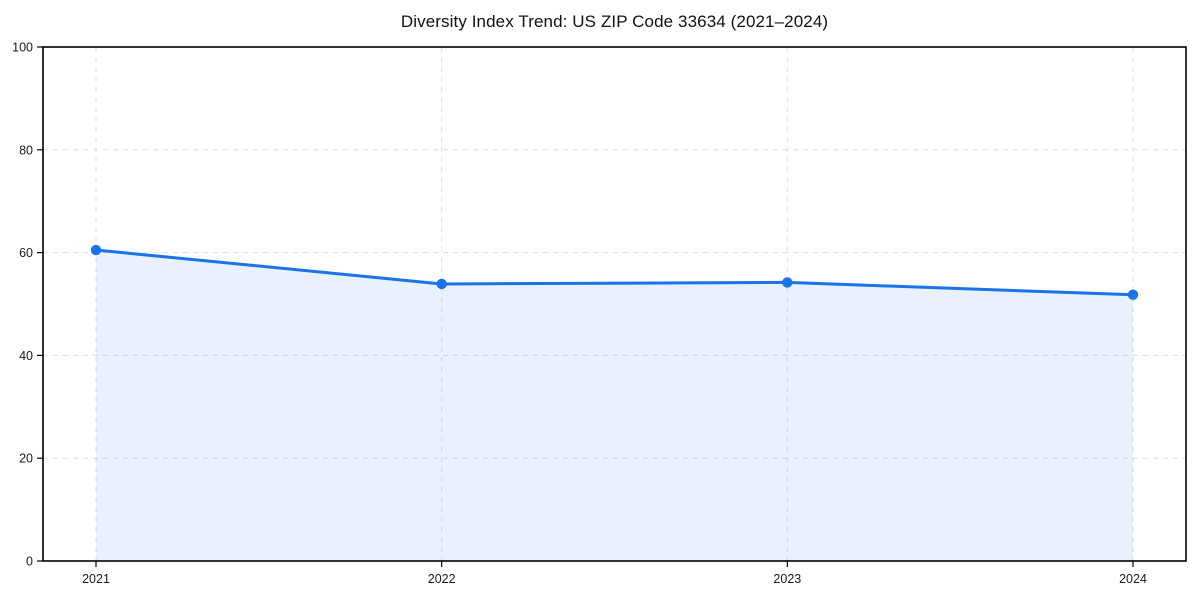  Describe the element at coordinates (96, 579) in the screenshot. I see `x-tick-label: 2021` at that location.